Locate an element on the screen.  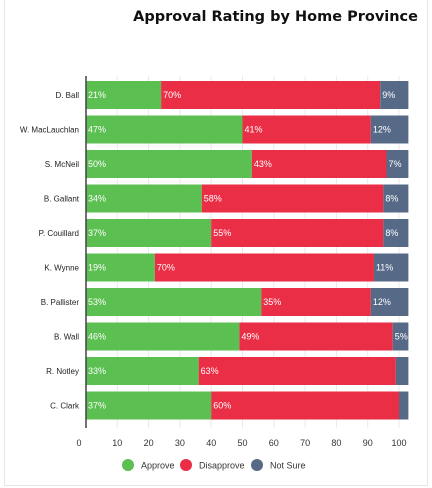
data-label: 34% is located at coordinates (97, 199).